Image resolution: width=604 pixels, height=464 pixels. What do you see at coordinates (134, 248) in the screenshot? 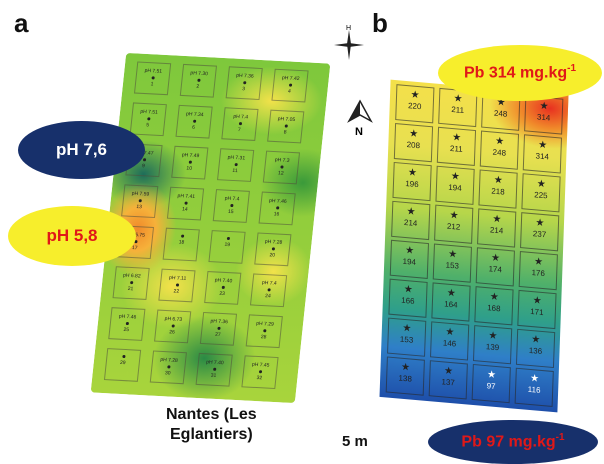
I see `plot-number: 17` at bounding box center [134, 248].